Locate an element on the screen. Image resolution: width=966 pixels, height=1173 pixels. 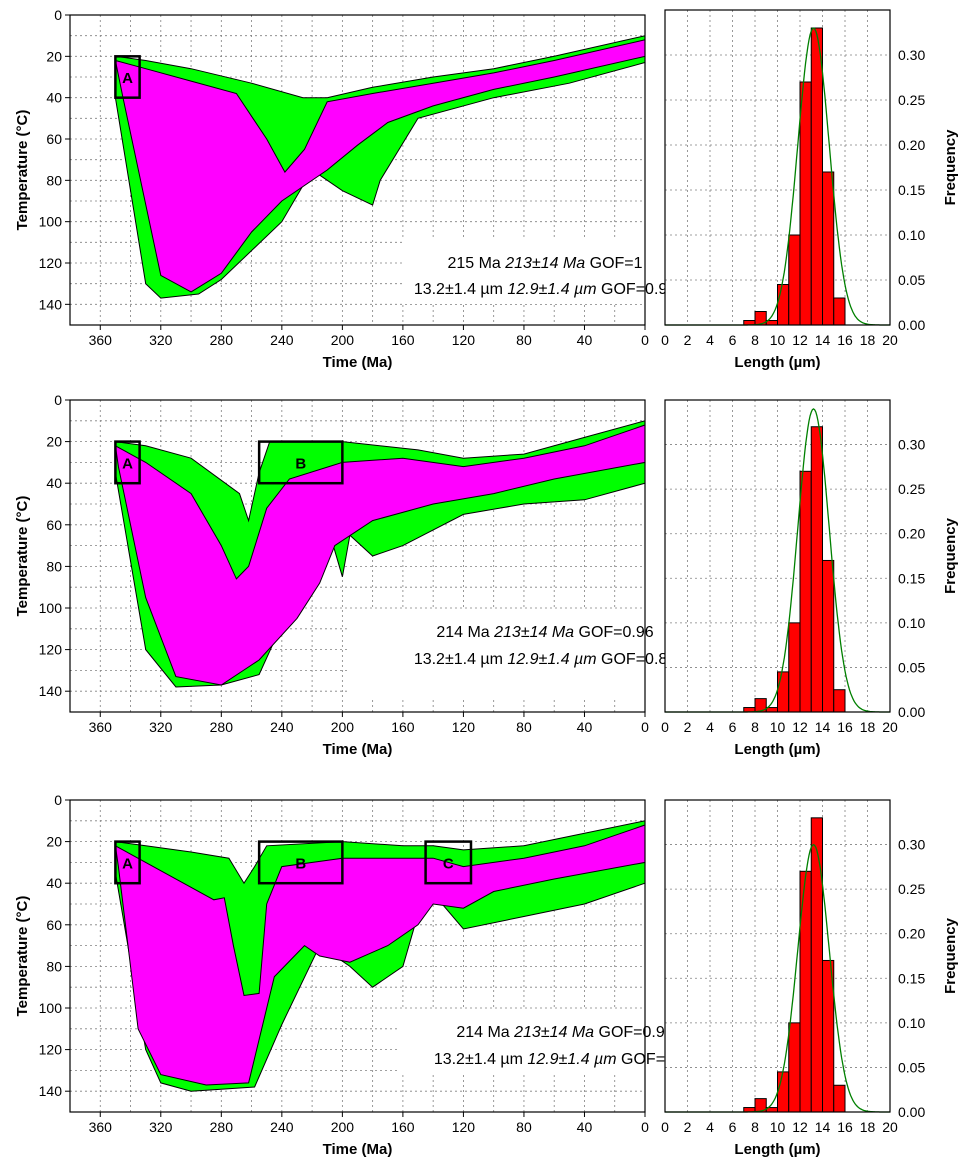
tt-ytick-label: 140 is located at coordinates (51, 304).